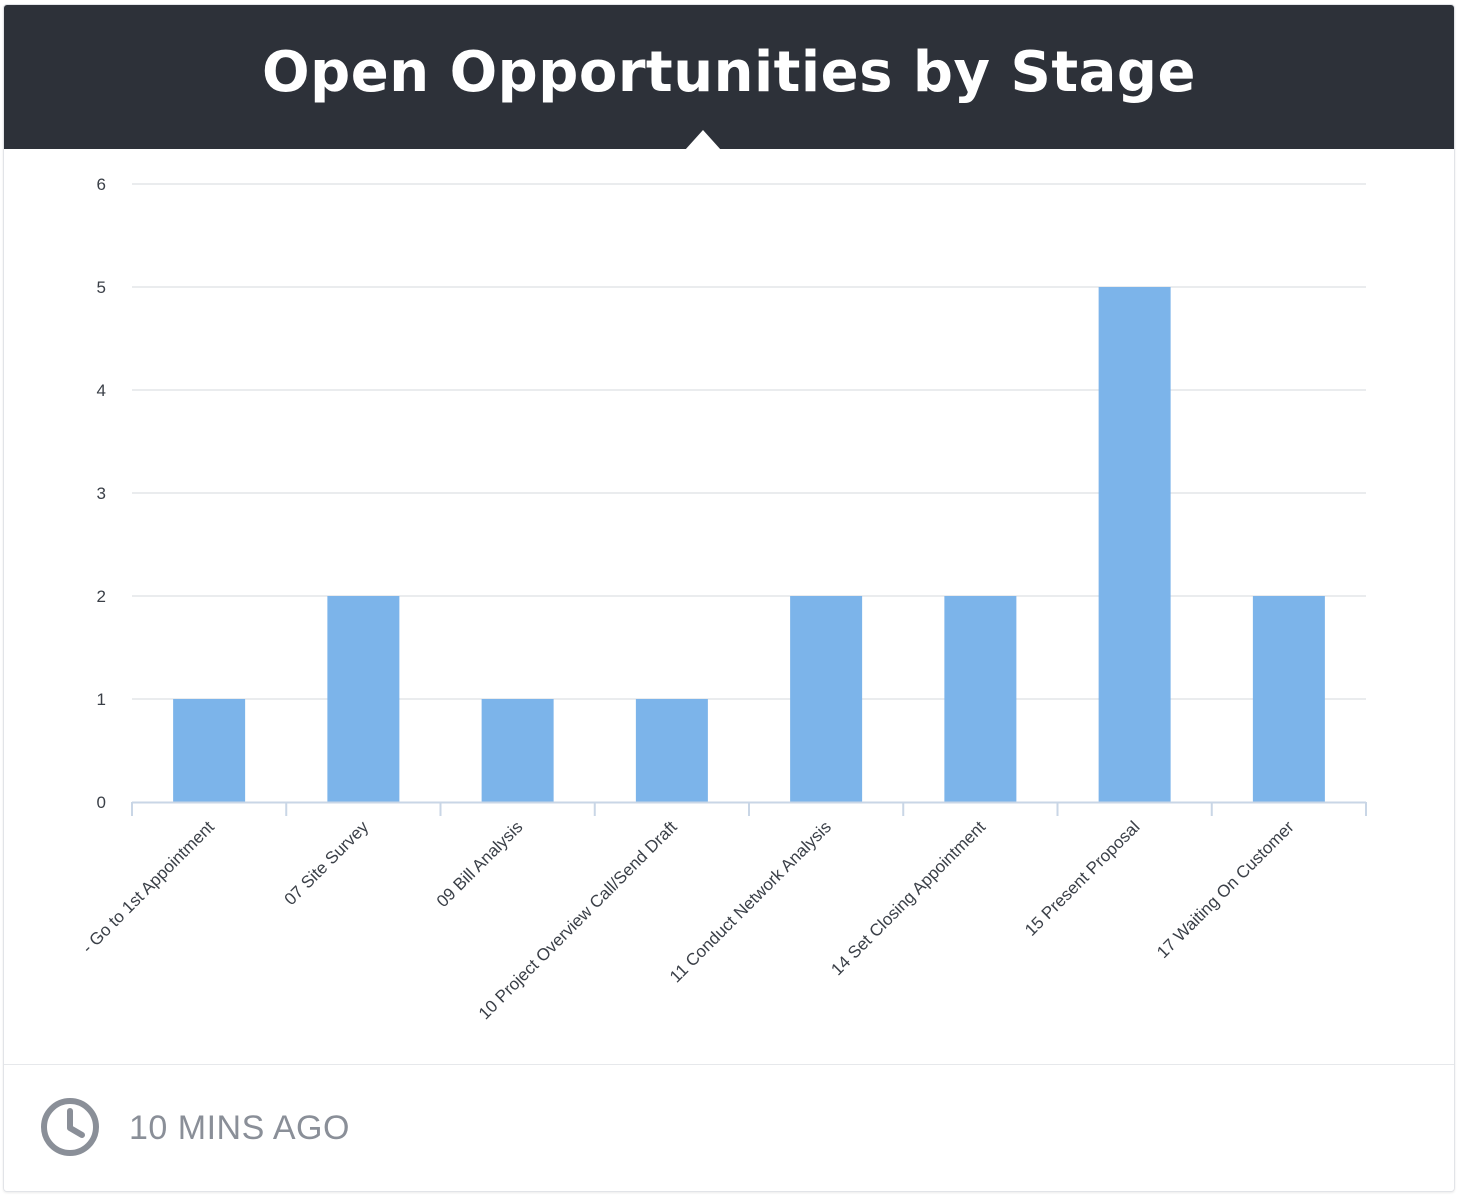 The height and width of the screenshot is (1195, 1457). I want to click on x-axis, so click(749, 808).